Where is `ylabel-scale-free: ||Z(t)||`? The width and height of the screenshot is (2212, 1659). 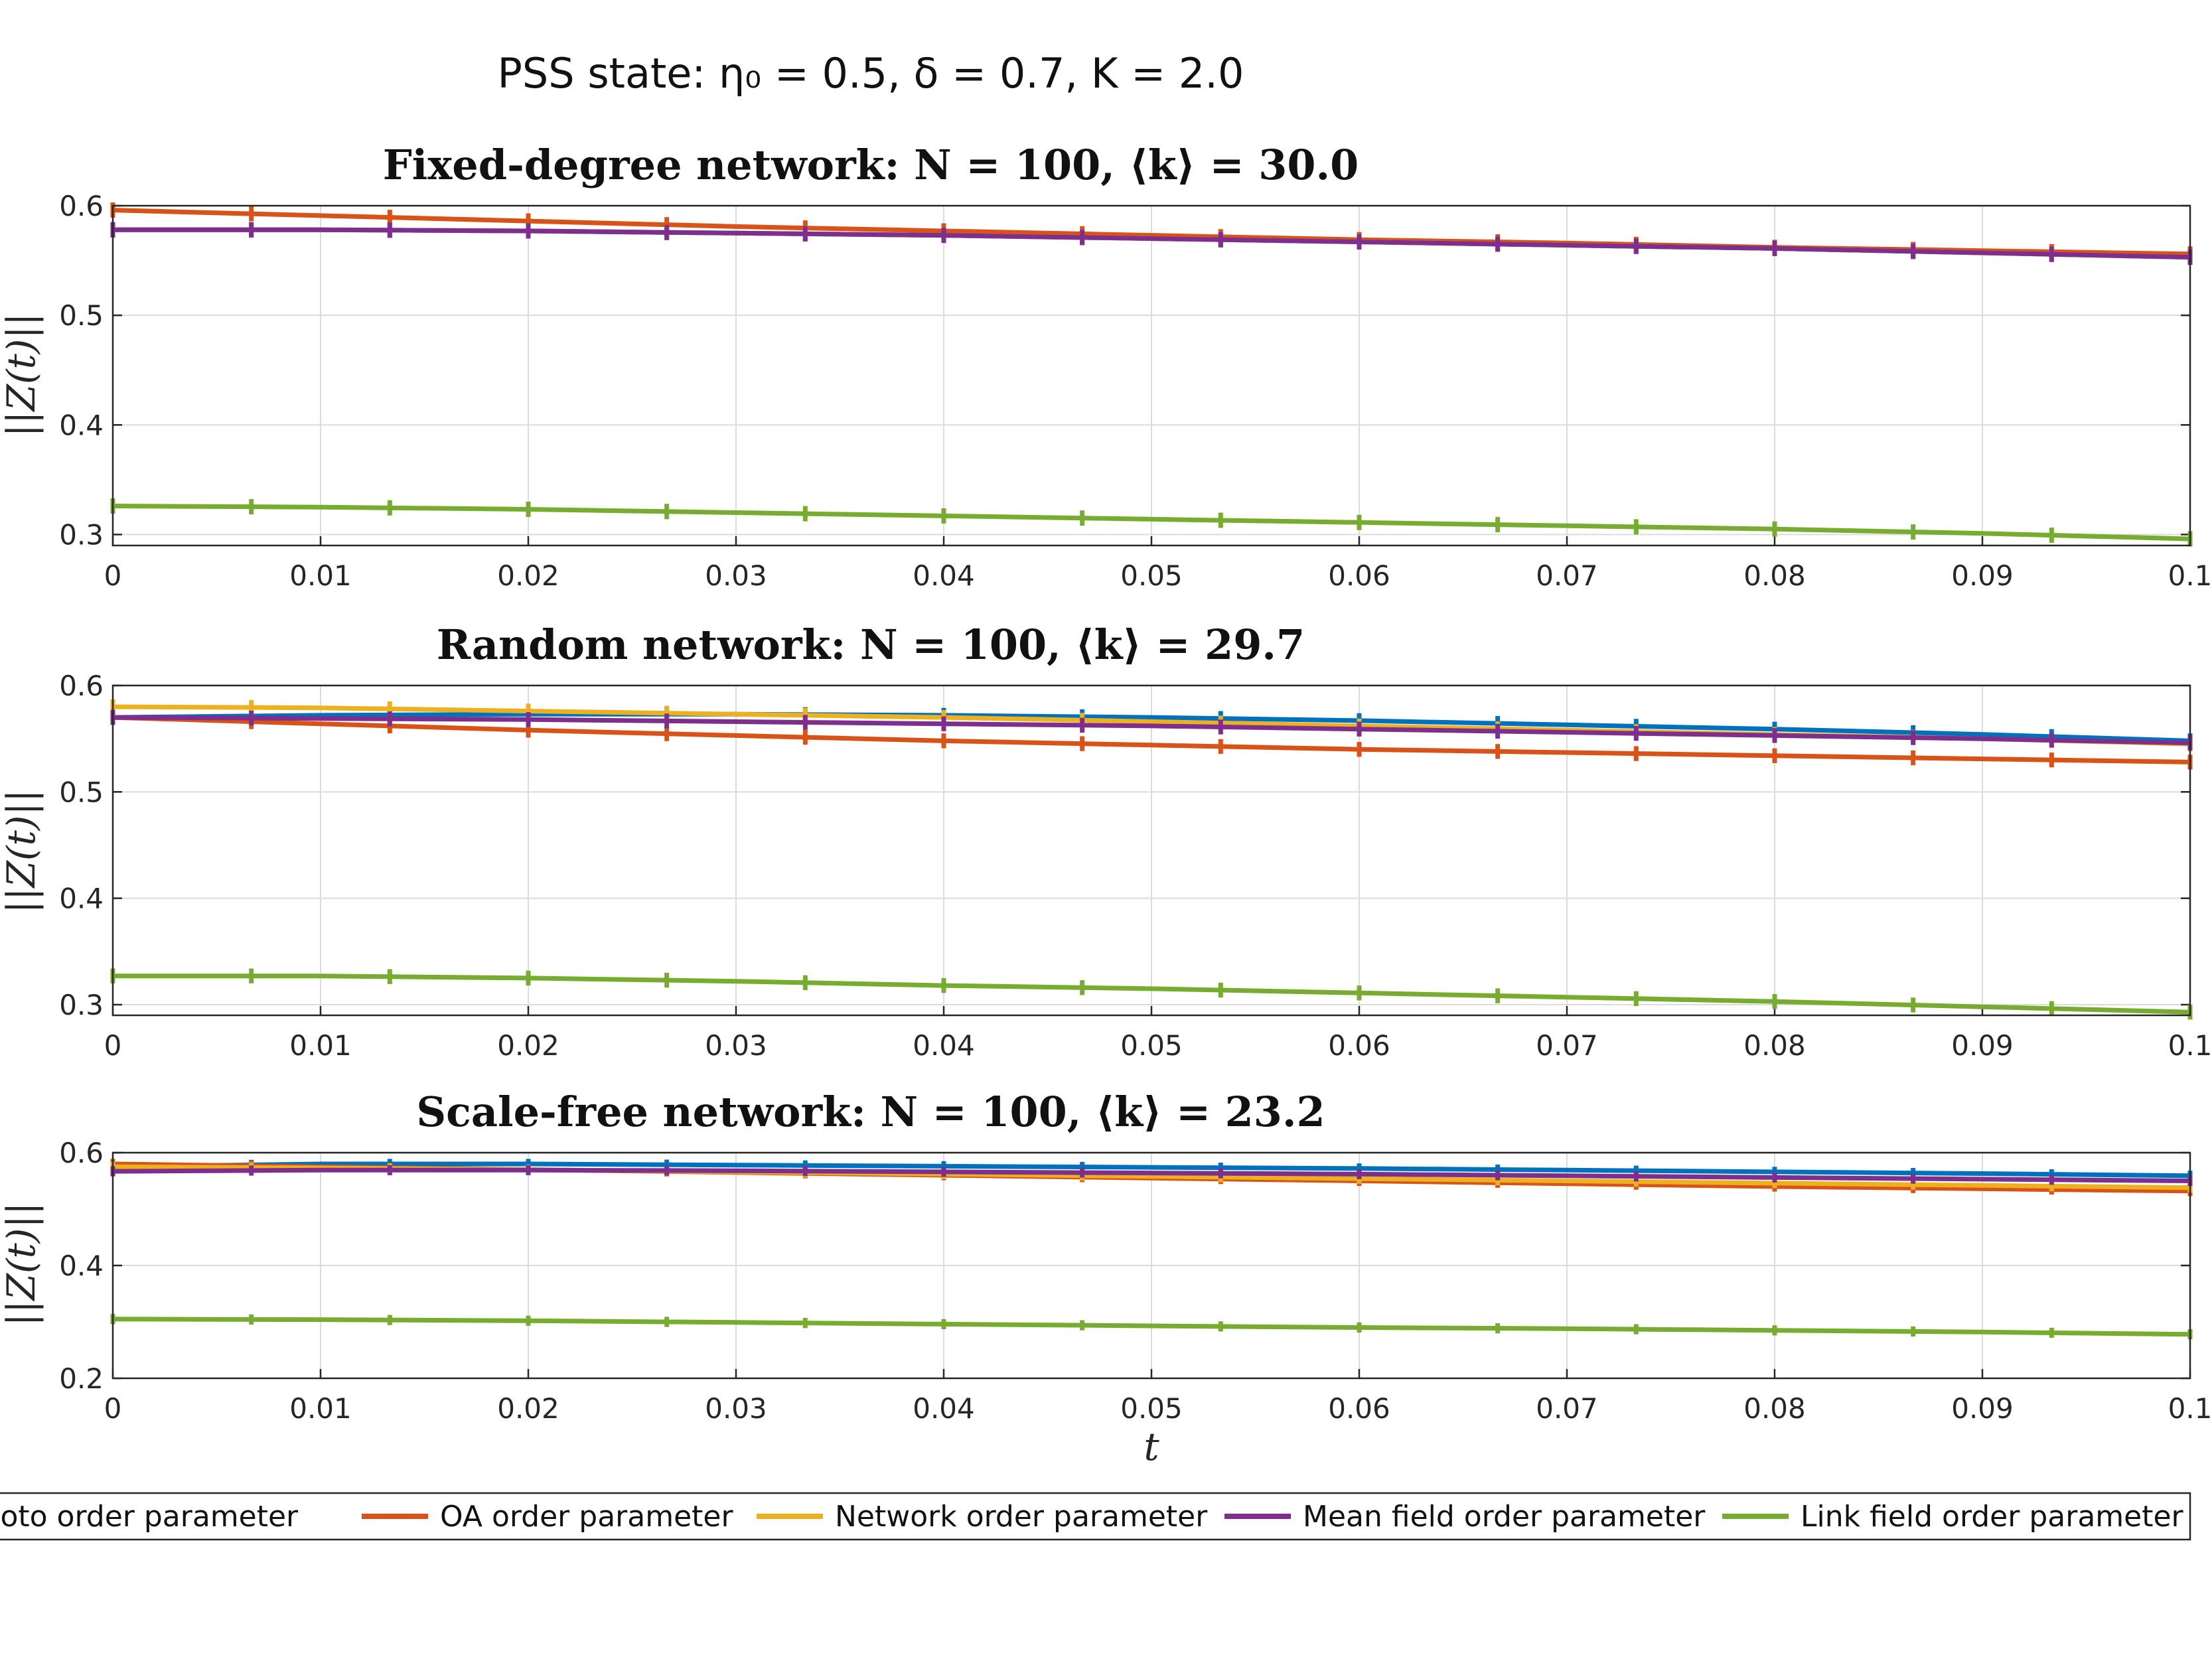 ylabel-scale-free: ||Z(t)|| is located at coordinates (22, 1264).